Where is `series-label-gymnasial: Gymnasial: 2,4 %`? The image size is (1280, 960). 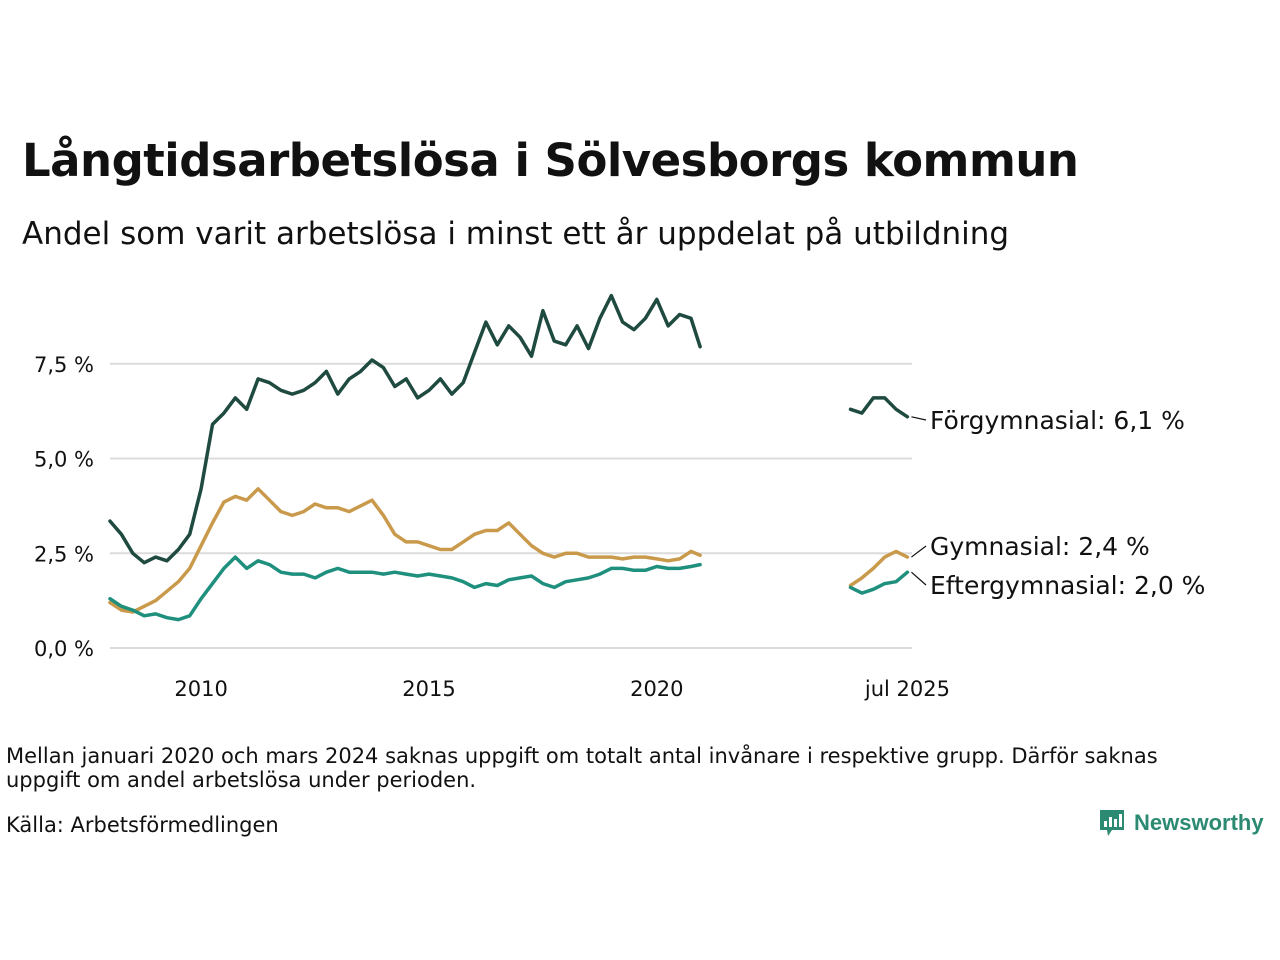
series-label-gymnasial: Gymnasial: 2,4 % is located at coordinates (1040, 546).